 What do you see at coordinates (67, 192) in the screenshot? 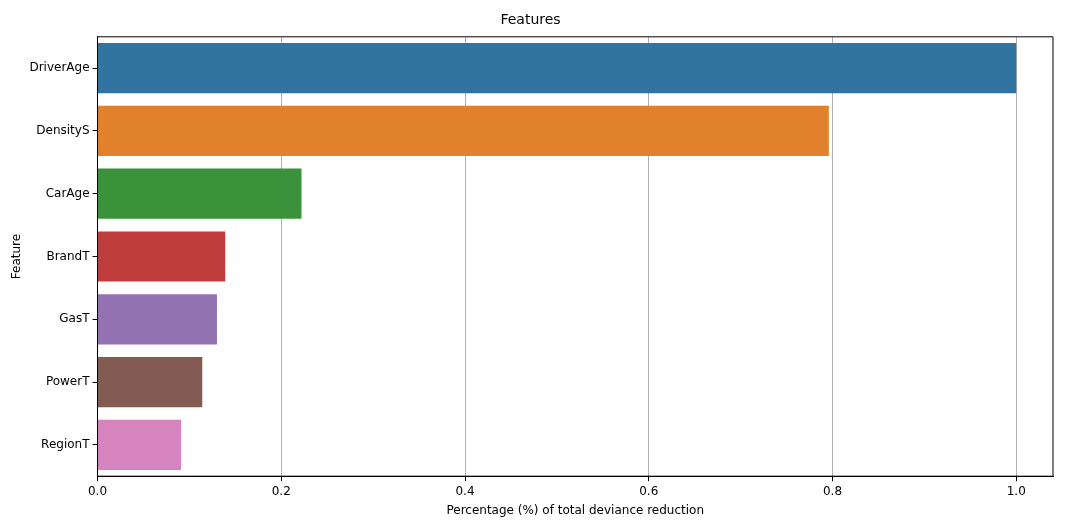
I see `y-tick-label: CarAge` at bounding box center [67, 192].